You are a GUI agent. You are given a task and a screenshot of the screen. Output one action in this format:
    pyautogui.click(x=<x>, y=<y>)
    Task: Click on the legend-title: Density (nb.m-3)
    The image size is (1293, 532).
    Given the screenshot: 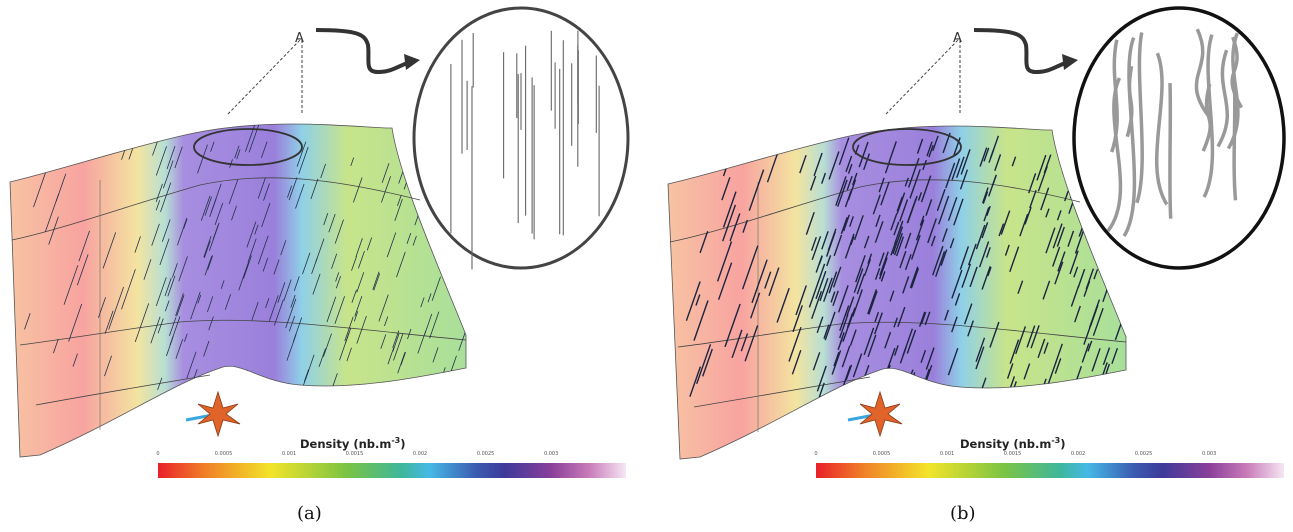 What is the action you would take?
    pyautogui.click(x=353, y=443)
    